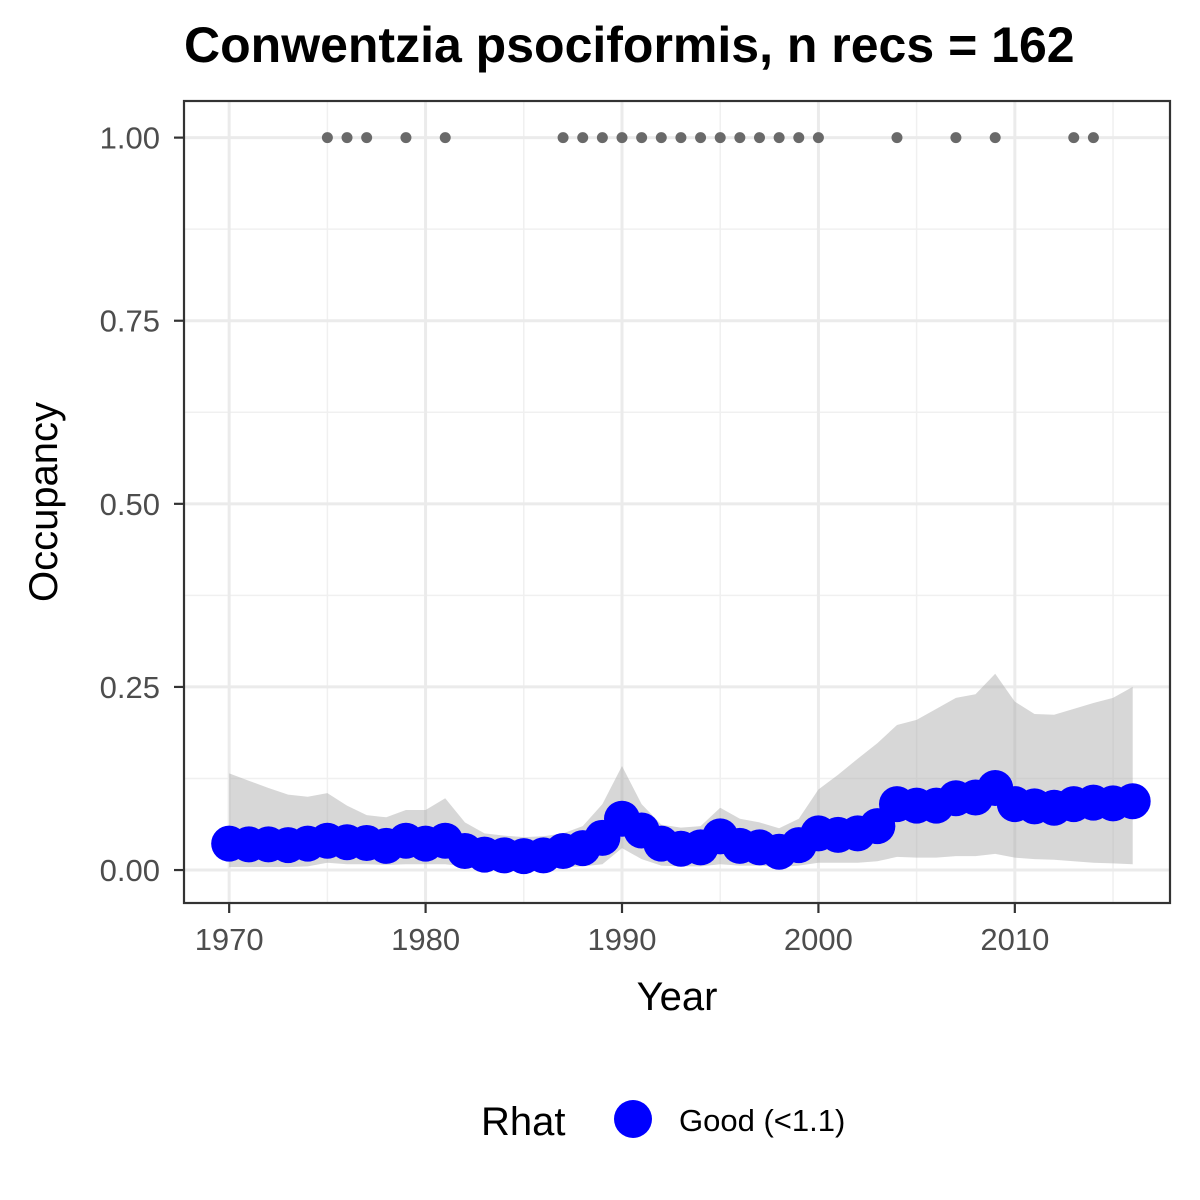  Describe the element at coordinates (44, 502) in the screenshot. I see `y-axis-title: Occupancy` at that location.